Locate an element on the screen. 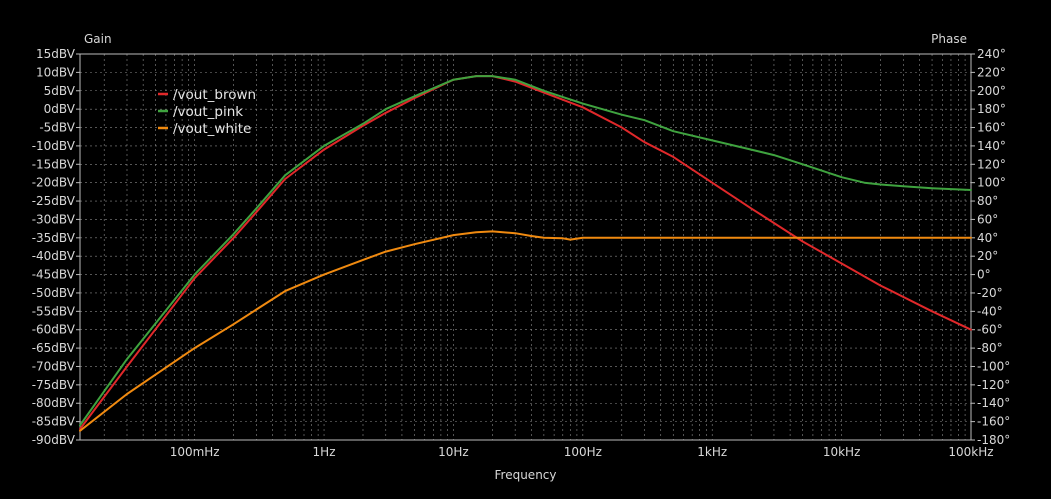  y1-tick-label: 5dBV is located at coordinates (60, 91).